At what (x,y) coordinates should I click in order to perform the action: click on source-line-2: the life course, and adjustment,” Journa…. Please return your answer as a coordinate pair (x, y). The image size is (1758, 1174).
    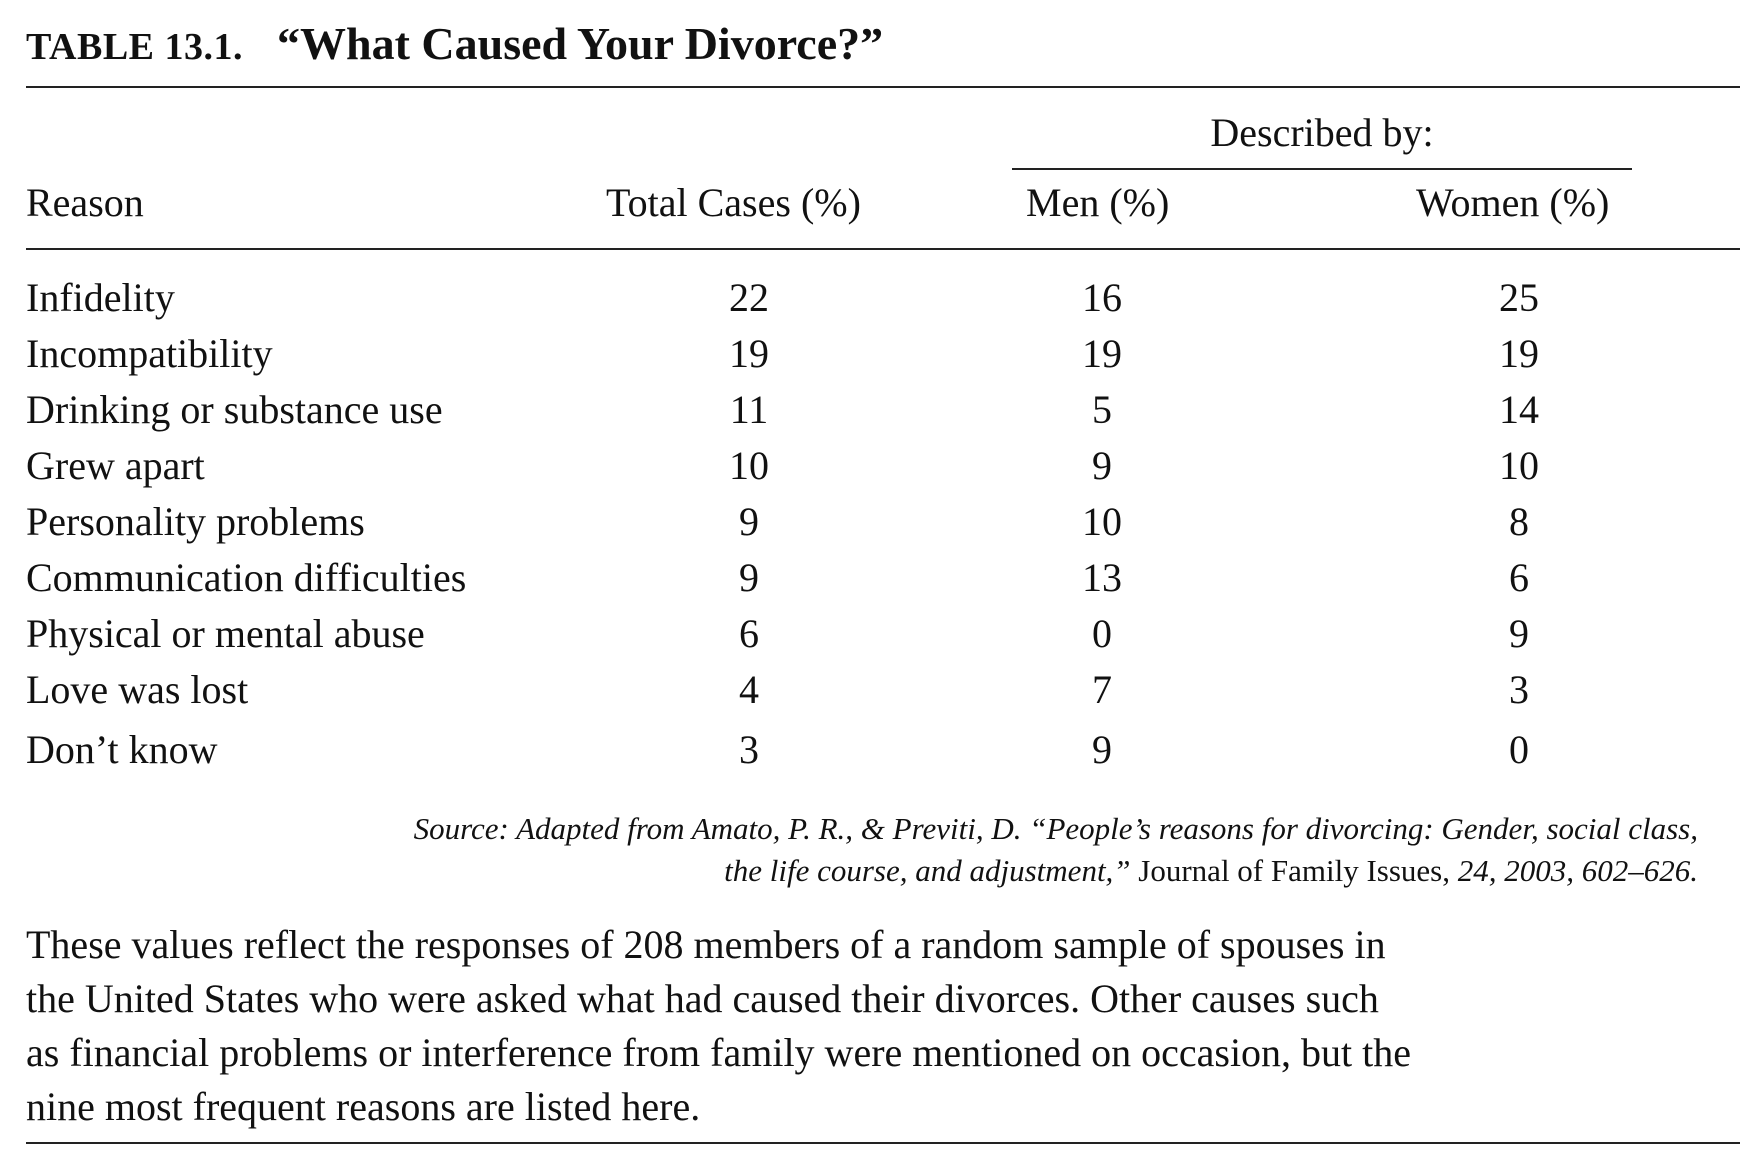
    Looking at the image, I should click on (998, 871).